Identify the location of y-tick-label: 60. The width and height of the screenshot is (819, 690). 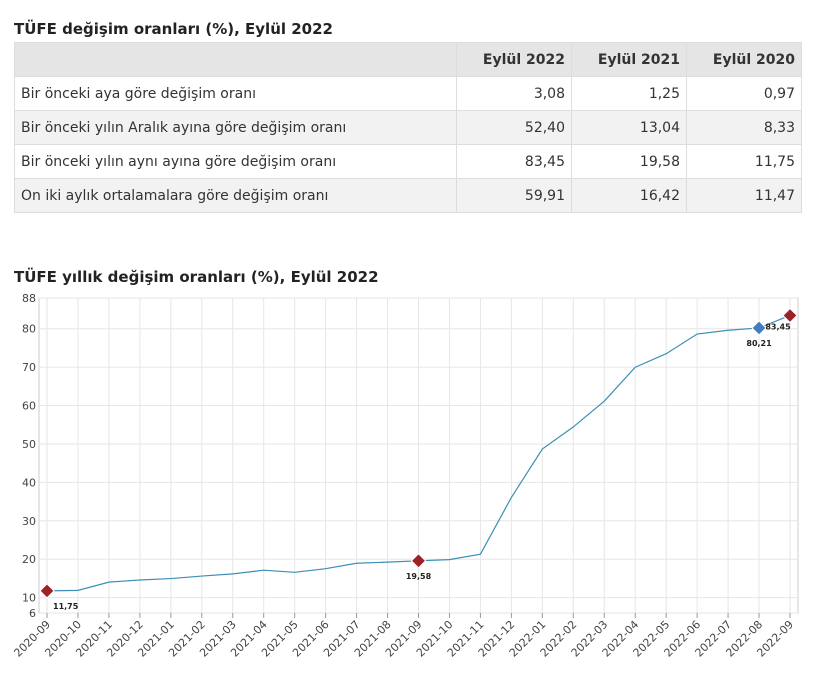
(29, 406).